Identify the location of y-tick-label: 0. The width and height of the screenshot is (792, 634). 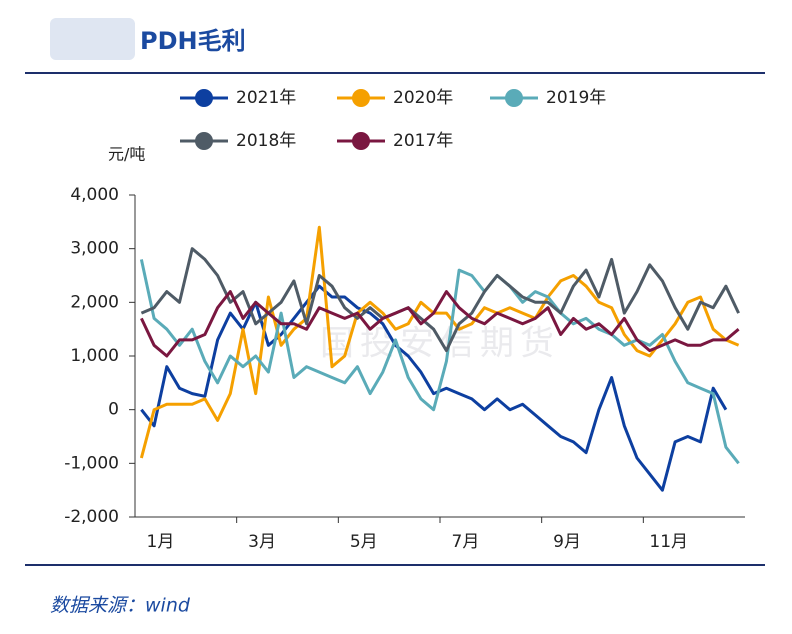
(113, 410).